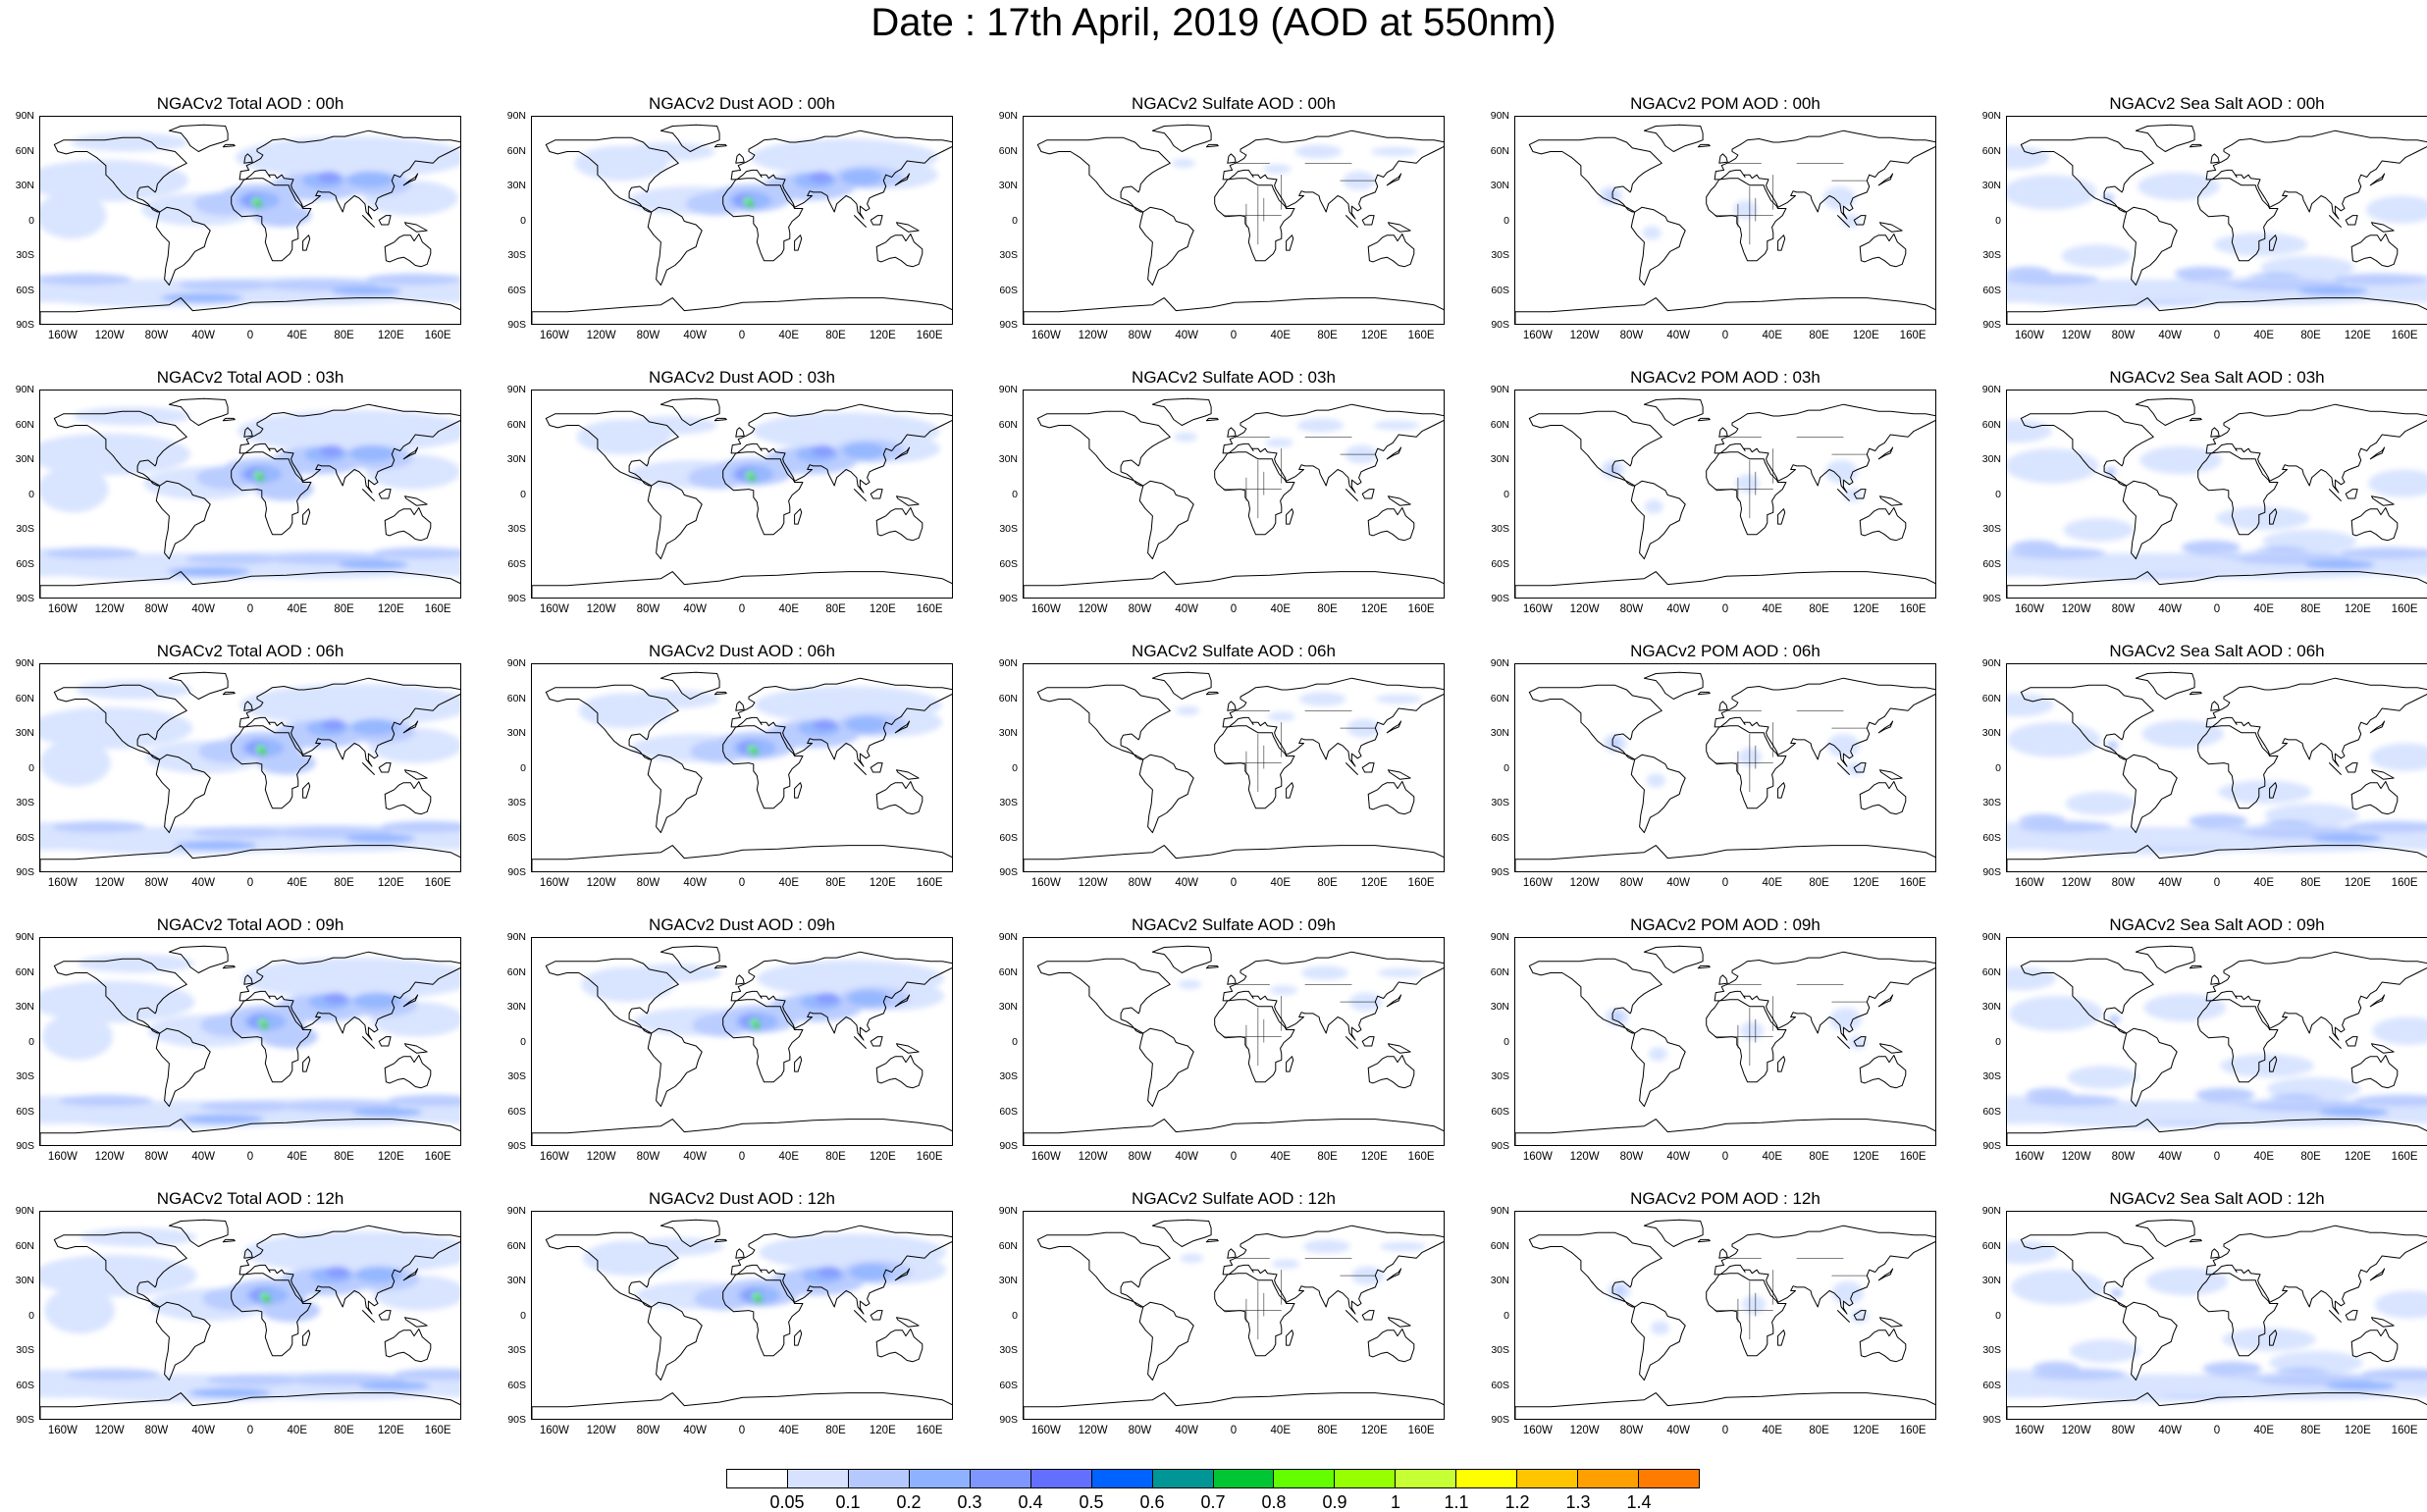 This screenshot has width=2427, height=1512. Describe the element at coordinates (156, 1431) in the screenshot. I see `lon-tick-label: 80W` at that location.